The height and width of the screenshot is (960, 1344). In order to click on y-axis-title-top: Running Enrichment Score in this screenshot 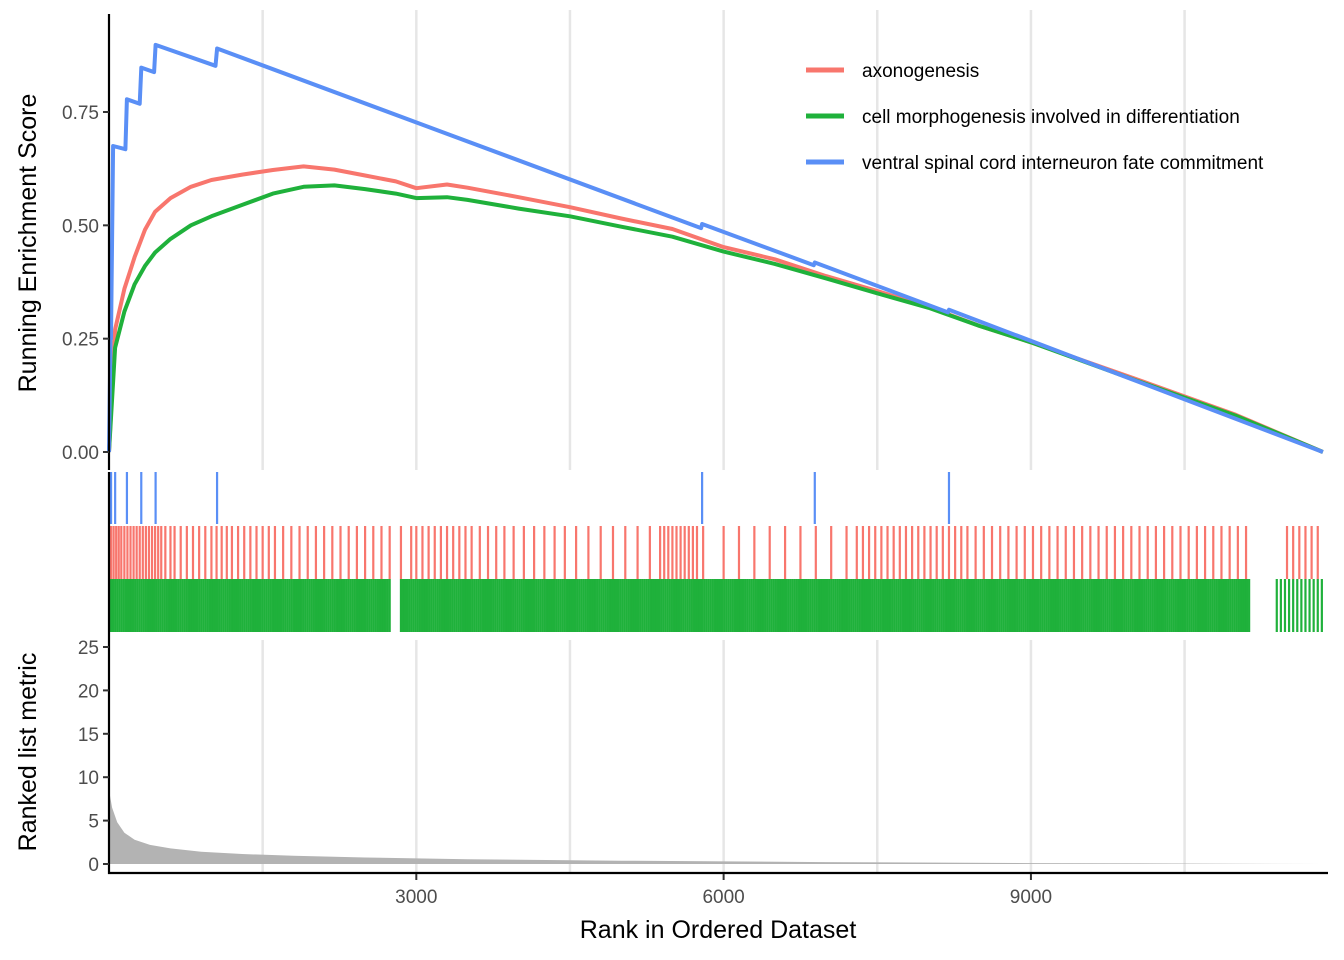, I will do `click(28, 243)`.